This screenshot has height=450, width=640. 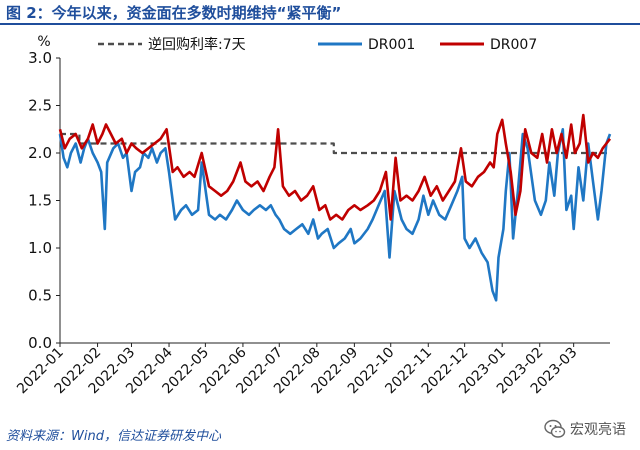 What do you see at coordinates (555, 428) in the screenshot?
I see `wechat-icon` at bounding box center [555, 428].